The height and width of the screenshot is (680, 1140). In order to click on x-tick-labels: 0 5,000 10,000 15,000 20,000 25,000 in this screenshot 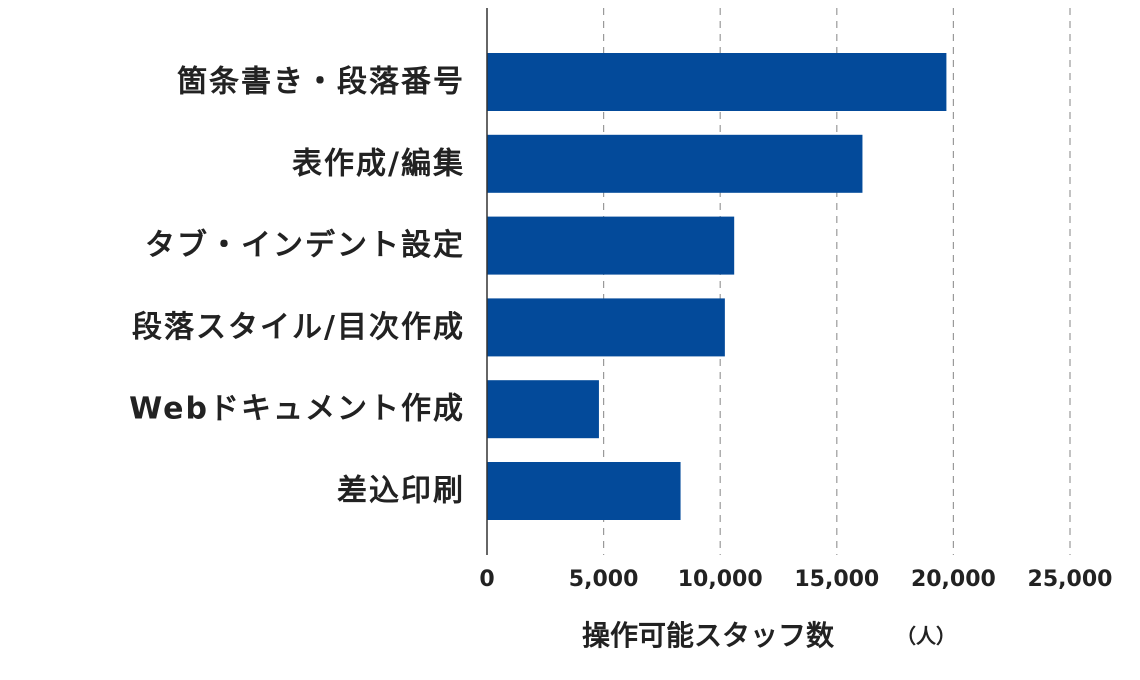, I will do `click(795, 579)`.